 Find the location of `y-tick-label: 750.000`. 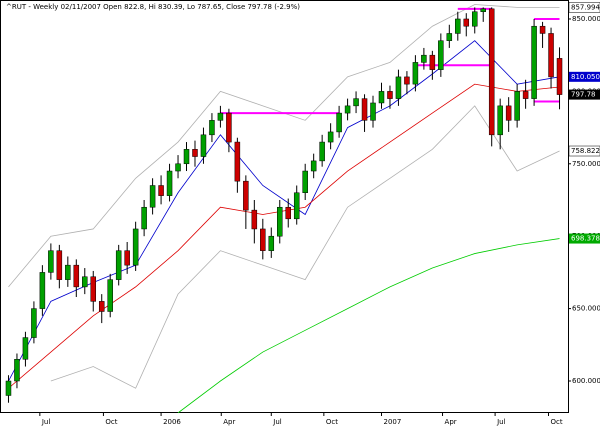

y-tick-label: 750.000 is located at coordinates (586, 164).